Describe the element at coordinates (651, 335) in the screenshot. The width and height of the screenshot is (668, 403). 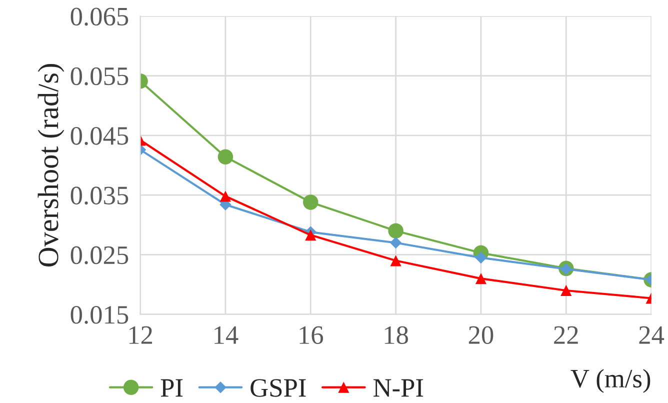
I see `x-tick-label: 24` at that location.